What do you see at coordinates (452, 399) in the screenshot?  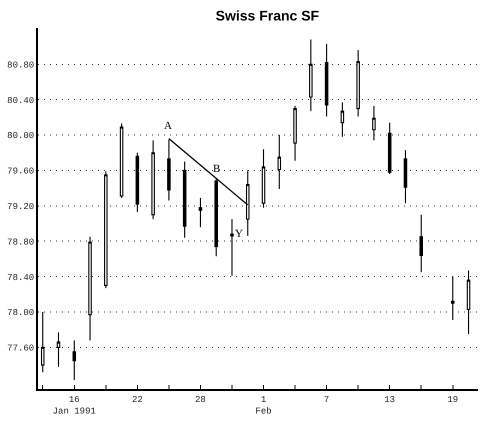 I see `x-tick-label: 19` at bounding box center [452, 399].